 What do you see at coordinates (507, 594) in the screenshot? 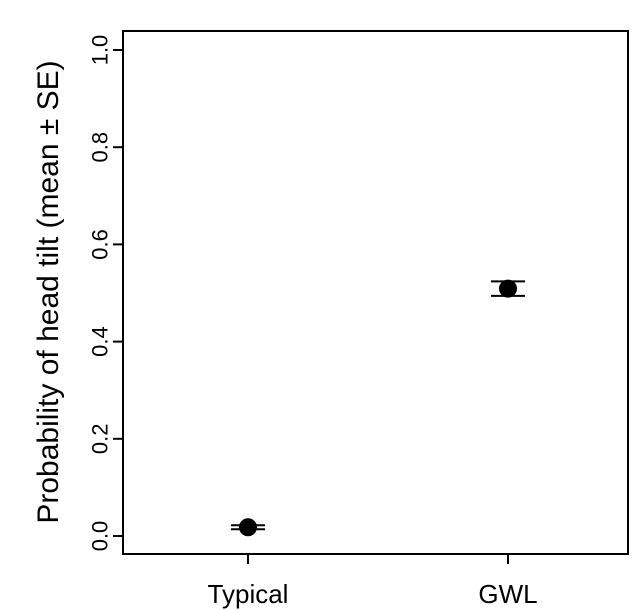
I see `x-tick-label: GWL` at bounding box center [507, 594].